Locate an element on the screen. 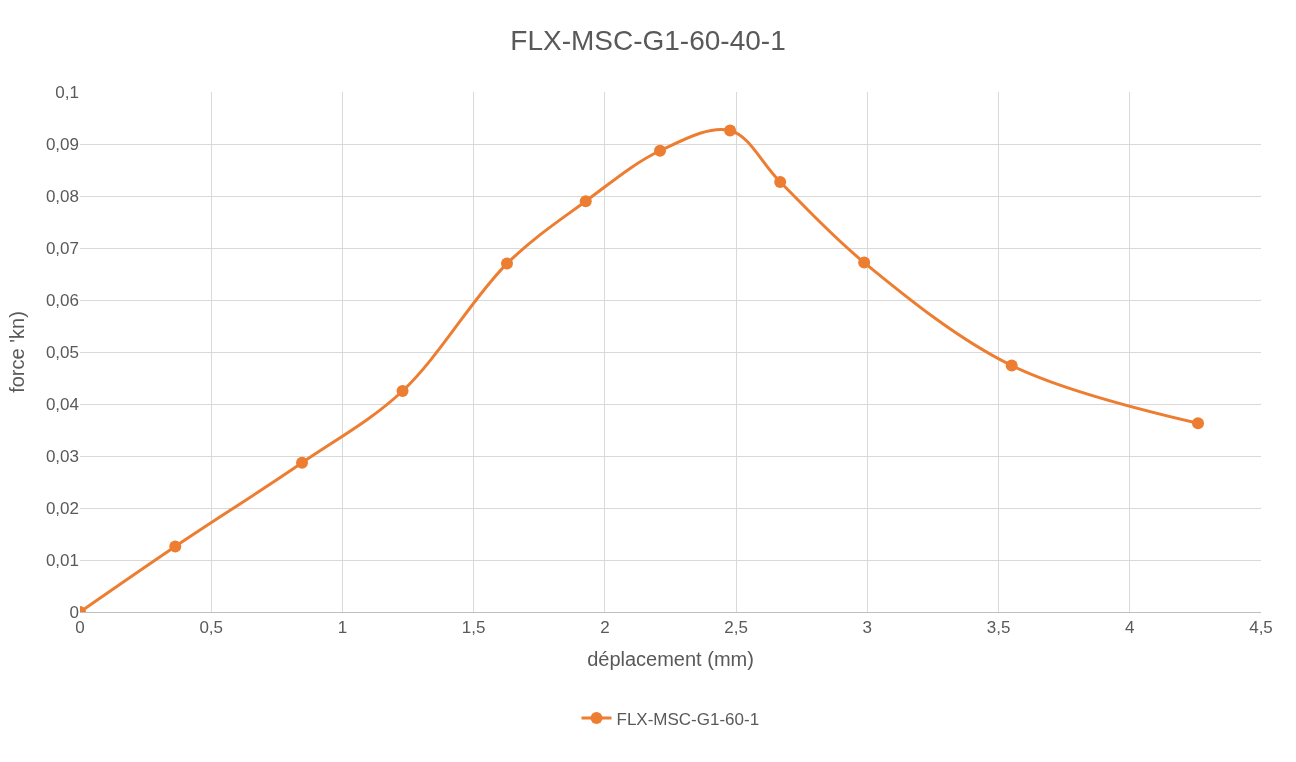 This screenshot has width=1296, height=762. y-tick-label: 0,02 is located at coordinates (62, 508).